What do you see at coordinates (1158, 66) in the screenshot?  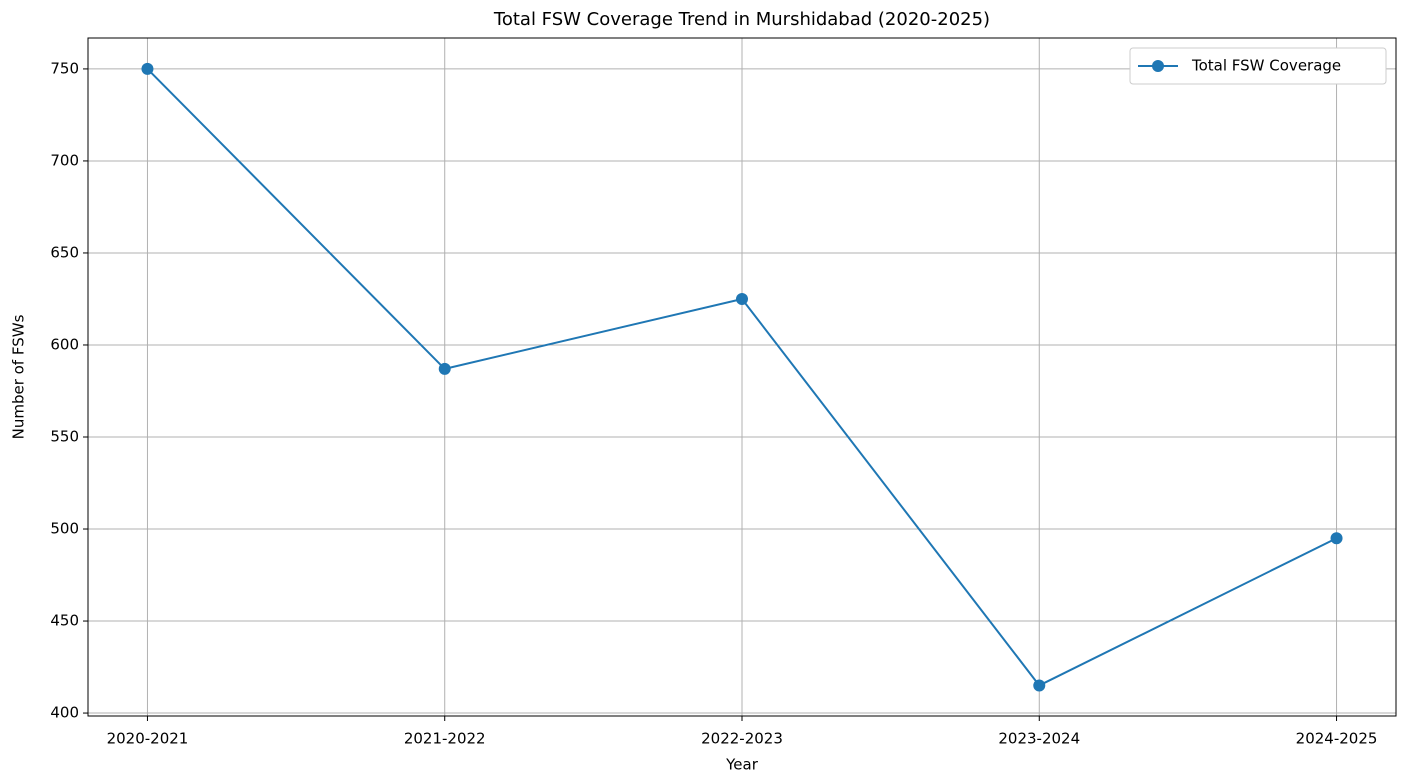 I see `legend-marker` at bounding box center [1158, 66].